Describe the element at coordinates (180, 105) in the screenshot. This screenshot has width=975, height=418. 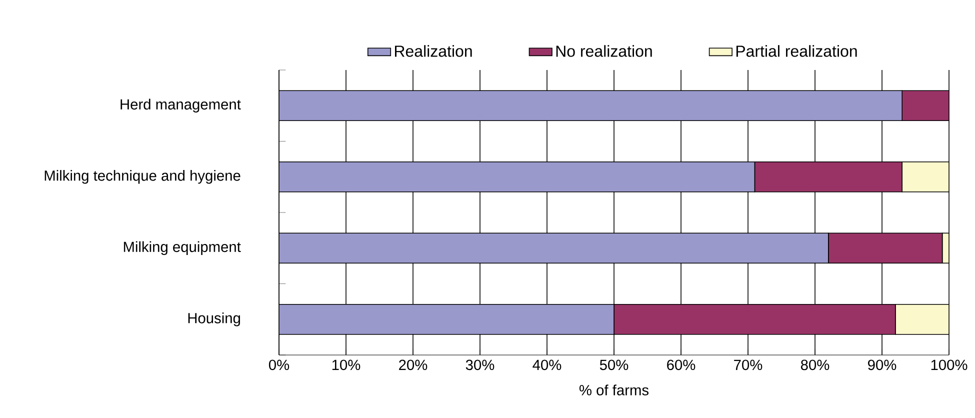
I see `y-tick-label: Herd management` at that location.